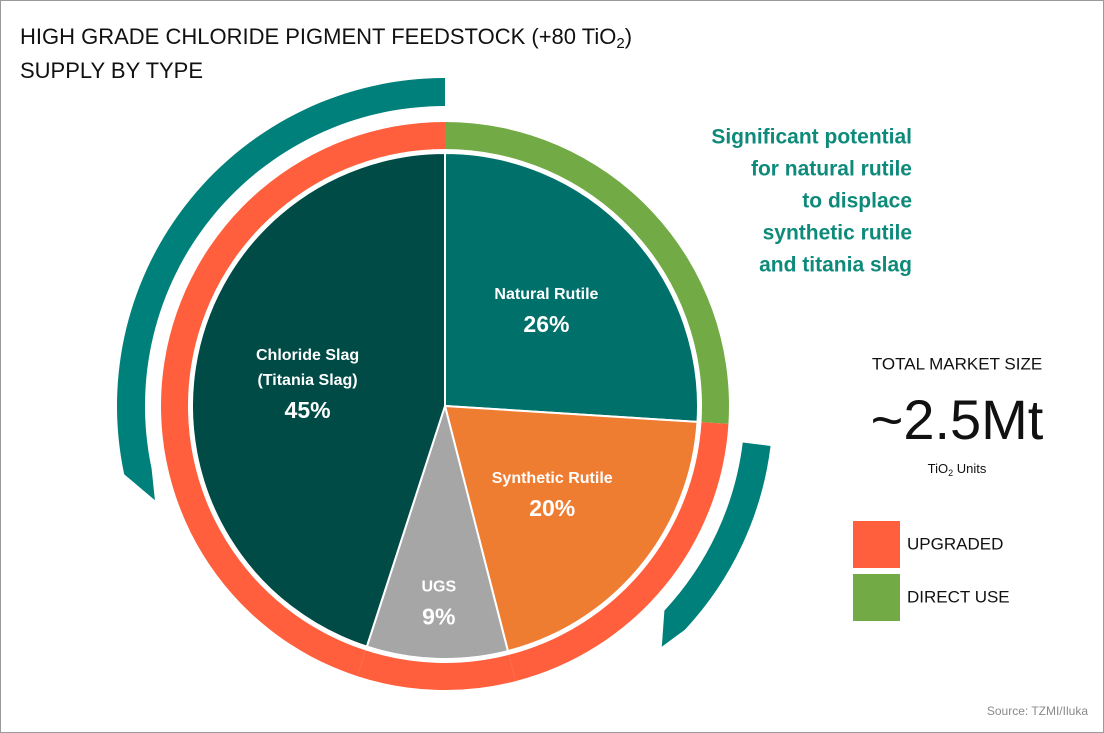 This screenshot has height=733, width=1104. Describe the element at coordinates (950, 473) in the screenshot. I see `units-subscript: 2` at that location.